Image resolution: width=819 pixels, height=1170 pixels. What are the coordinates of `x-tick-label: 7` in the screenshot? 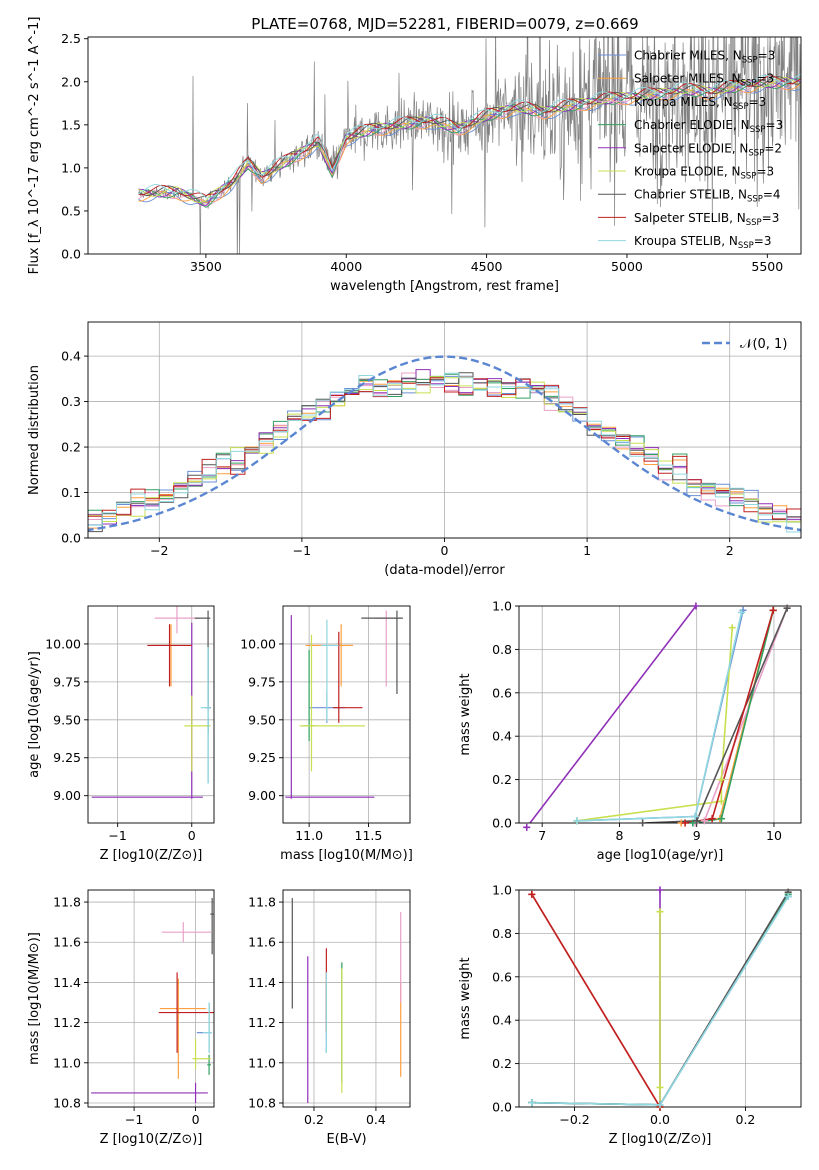 It's located at (542, 835).